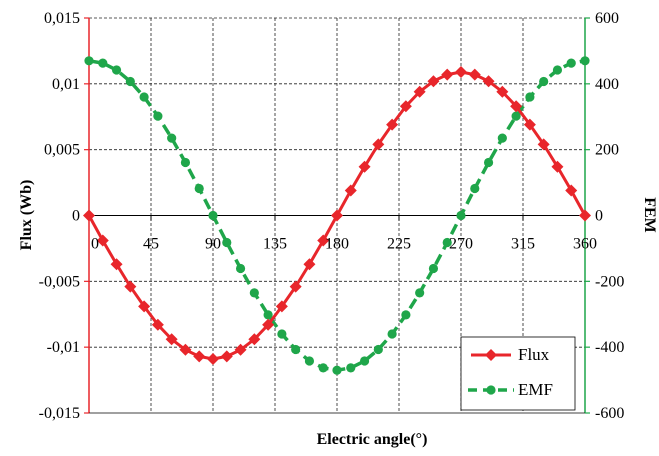 The height and width of the screenshot is (456, 659). Describe the element at coordinates (66, 84) in the screenshot. I see `y-left-tick-label: 0,01` at that location.